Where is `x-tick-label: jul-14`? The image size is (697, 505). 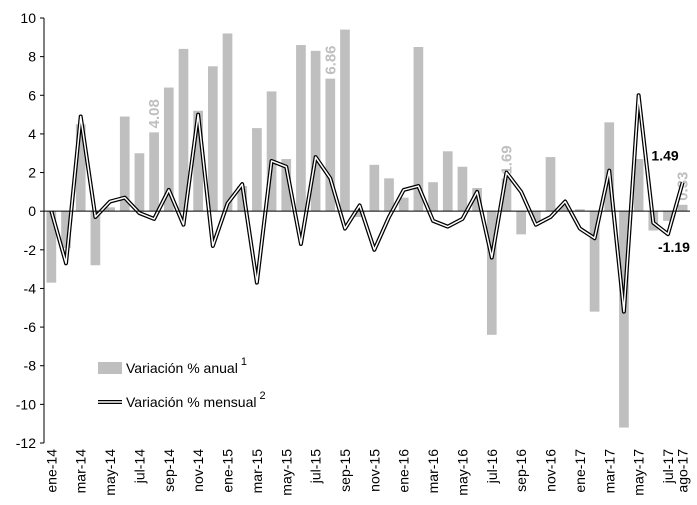
x-tick-label: jul-14 is located at coordinates (139, 466).